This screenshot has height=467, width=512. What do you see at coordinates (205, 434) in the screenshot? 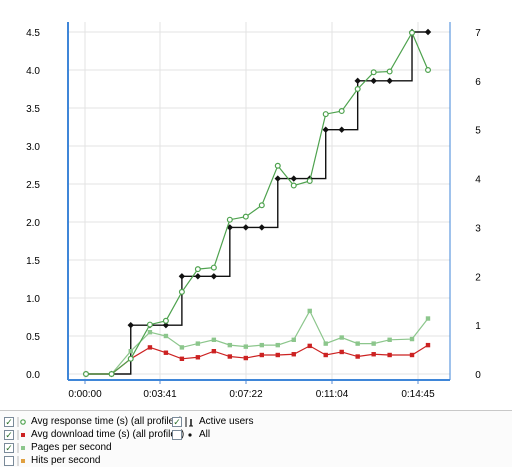
I see `legend-label: All` at bounding box center [205, 434].